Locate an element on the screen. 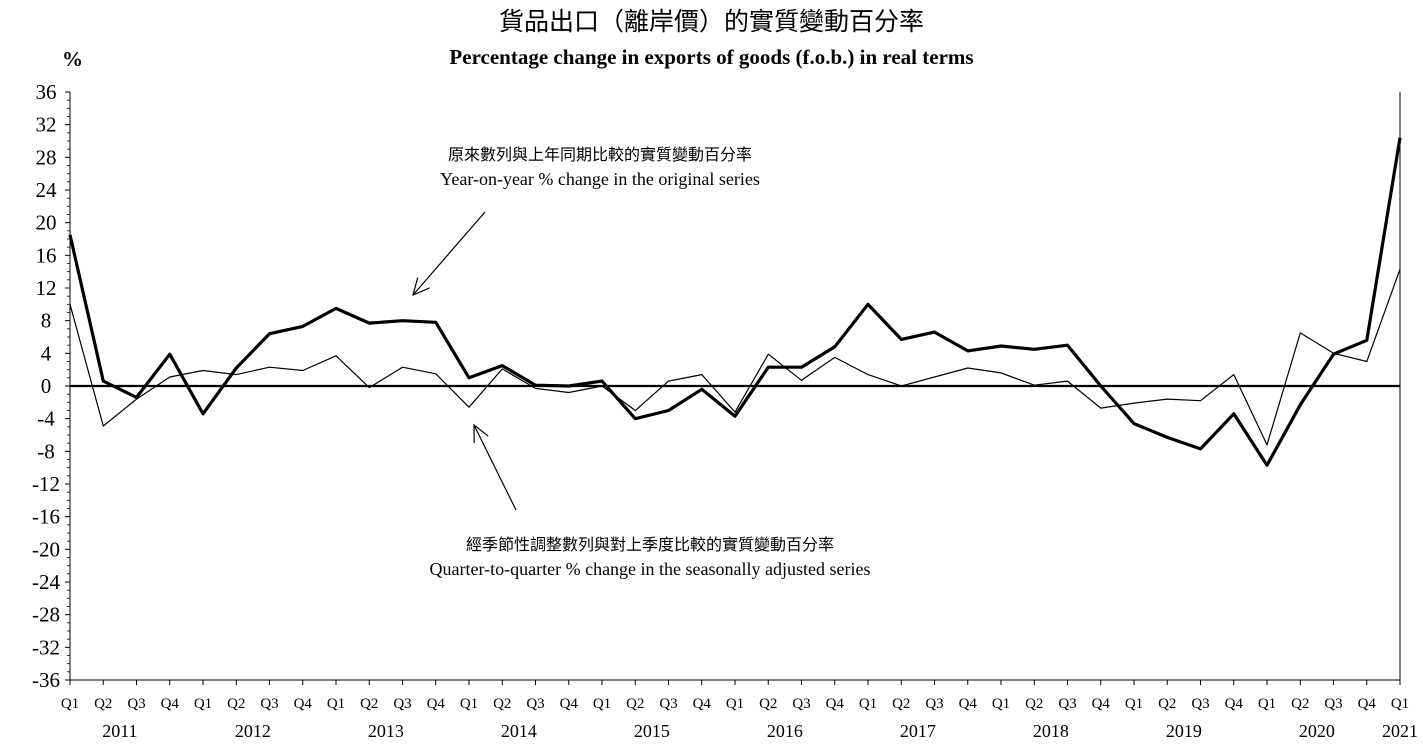 The height and width of the screenshot is (744, 1423). year-label: 2012 is located at coordinates (253, 731).